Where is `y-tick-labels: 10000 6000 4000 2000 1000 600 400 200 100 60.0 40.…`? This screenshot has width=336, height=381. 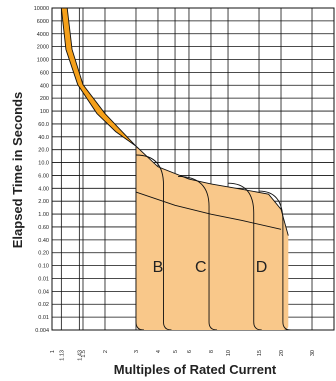 y-tick-labels: 10000 6000 4000 2000 1000 600 400 200 100 60.0 40.… is located at coordinates (41, 170).